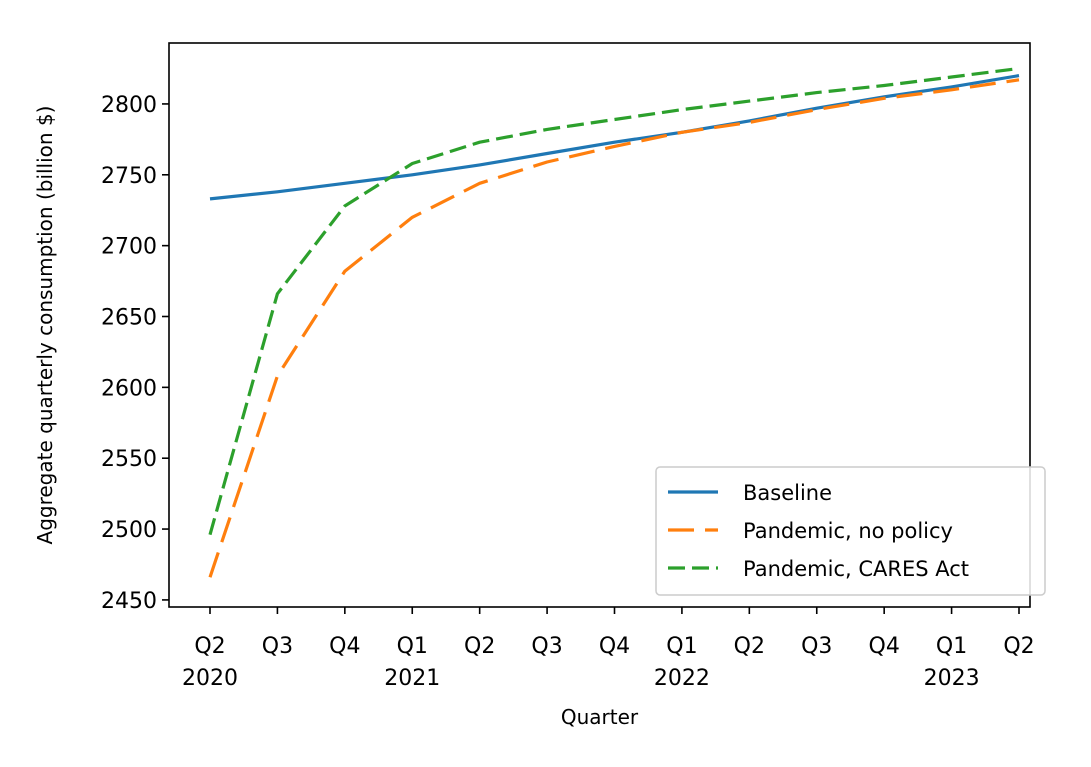 This screenshot has width=1091, height=767. Describe the element at coordinates (412, 678) in the screenshot. I see `x-year-label: 2021` at that location.